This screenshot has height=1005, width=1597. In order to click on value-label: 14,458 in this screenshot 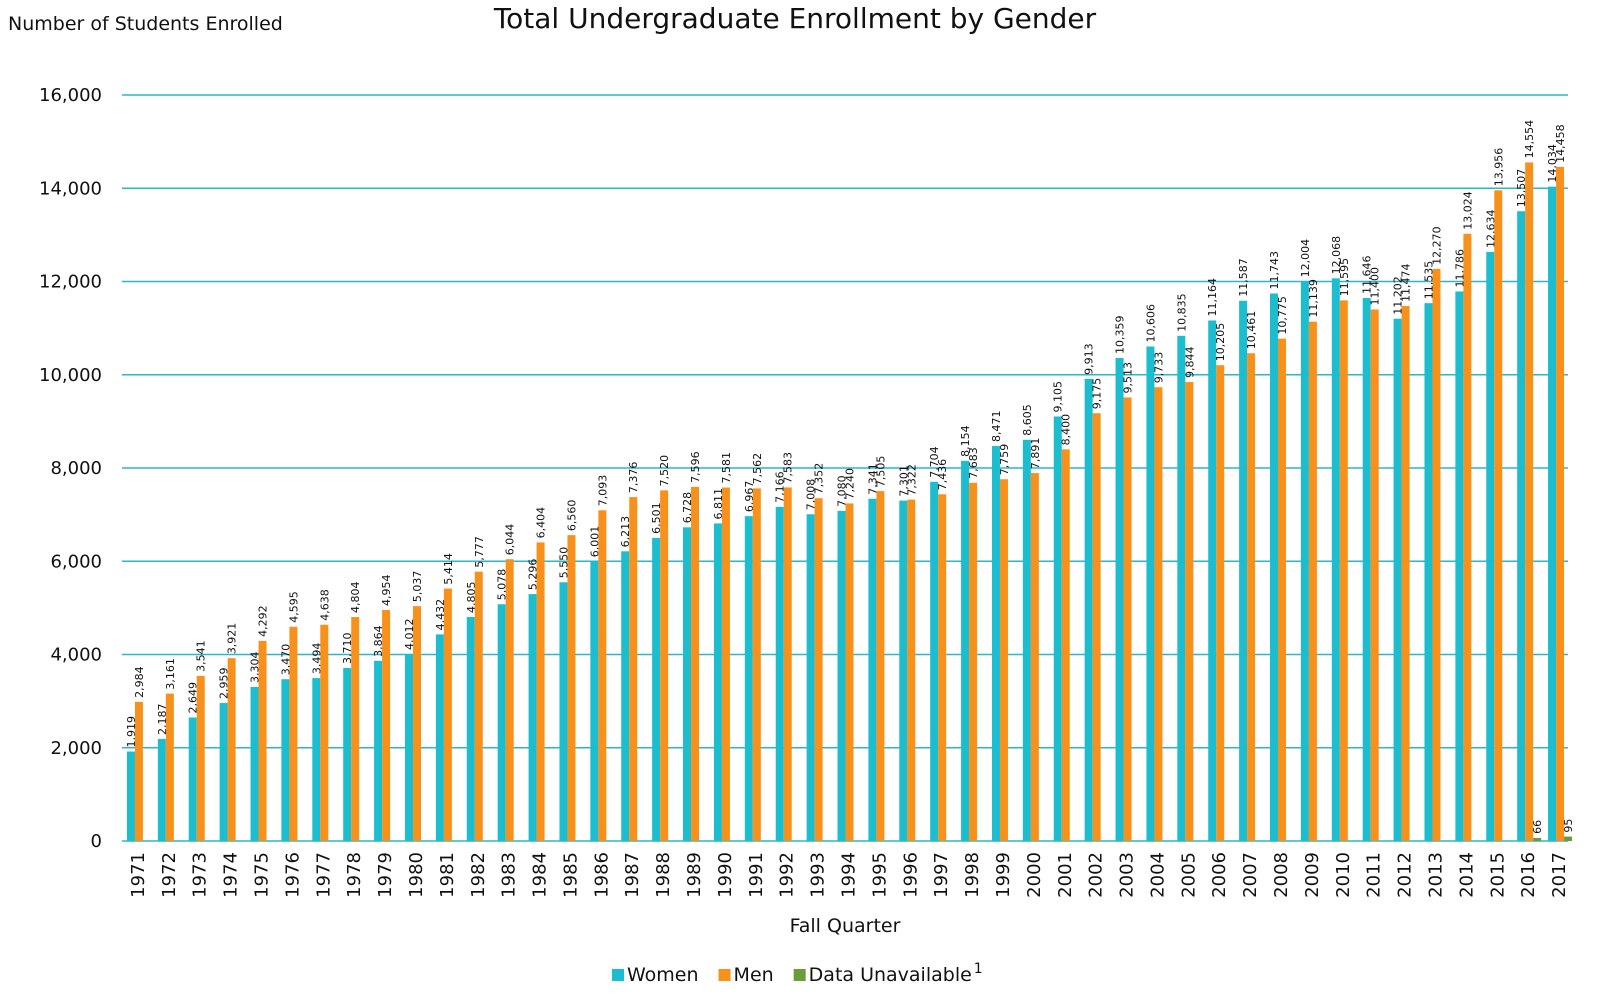, I will do `click(1560, 143)`.